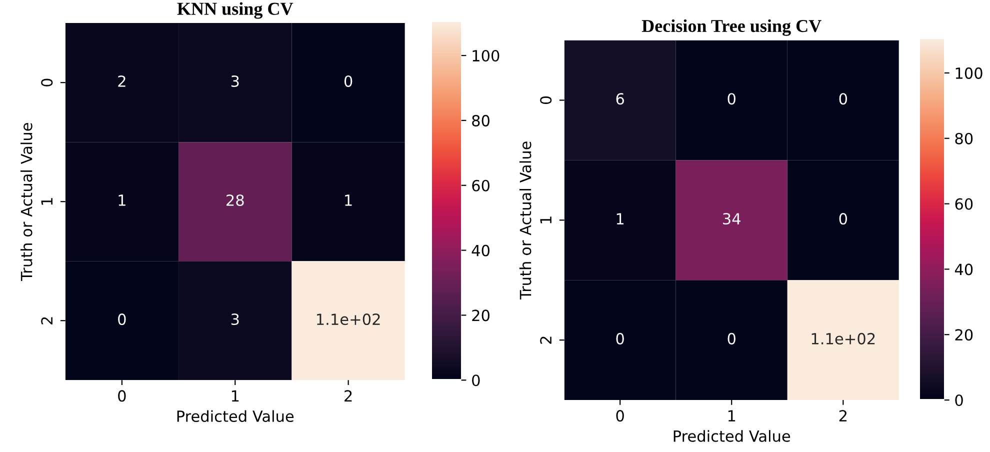 The width and height of the screenshot is (990, 452). Describe the element at coordinates (476, 380) in the screenshot. I see `color-bar-label: 0` at that location.